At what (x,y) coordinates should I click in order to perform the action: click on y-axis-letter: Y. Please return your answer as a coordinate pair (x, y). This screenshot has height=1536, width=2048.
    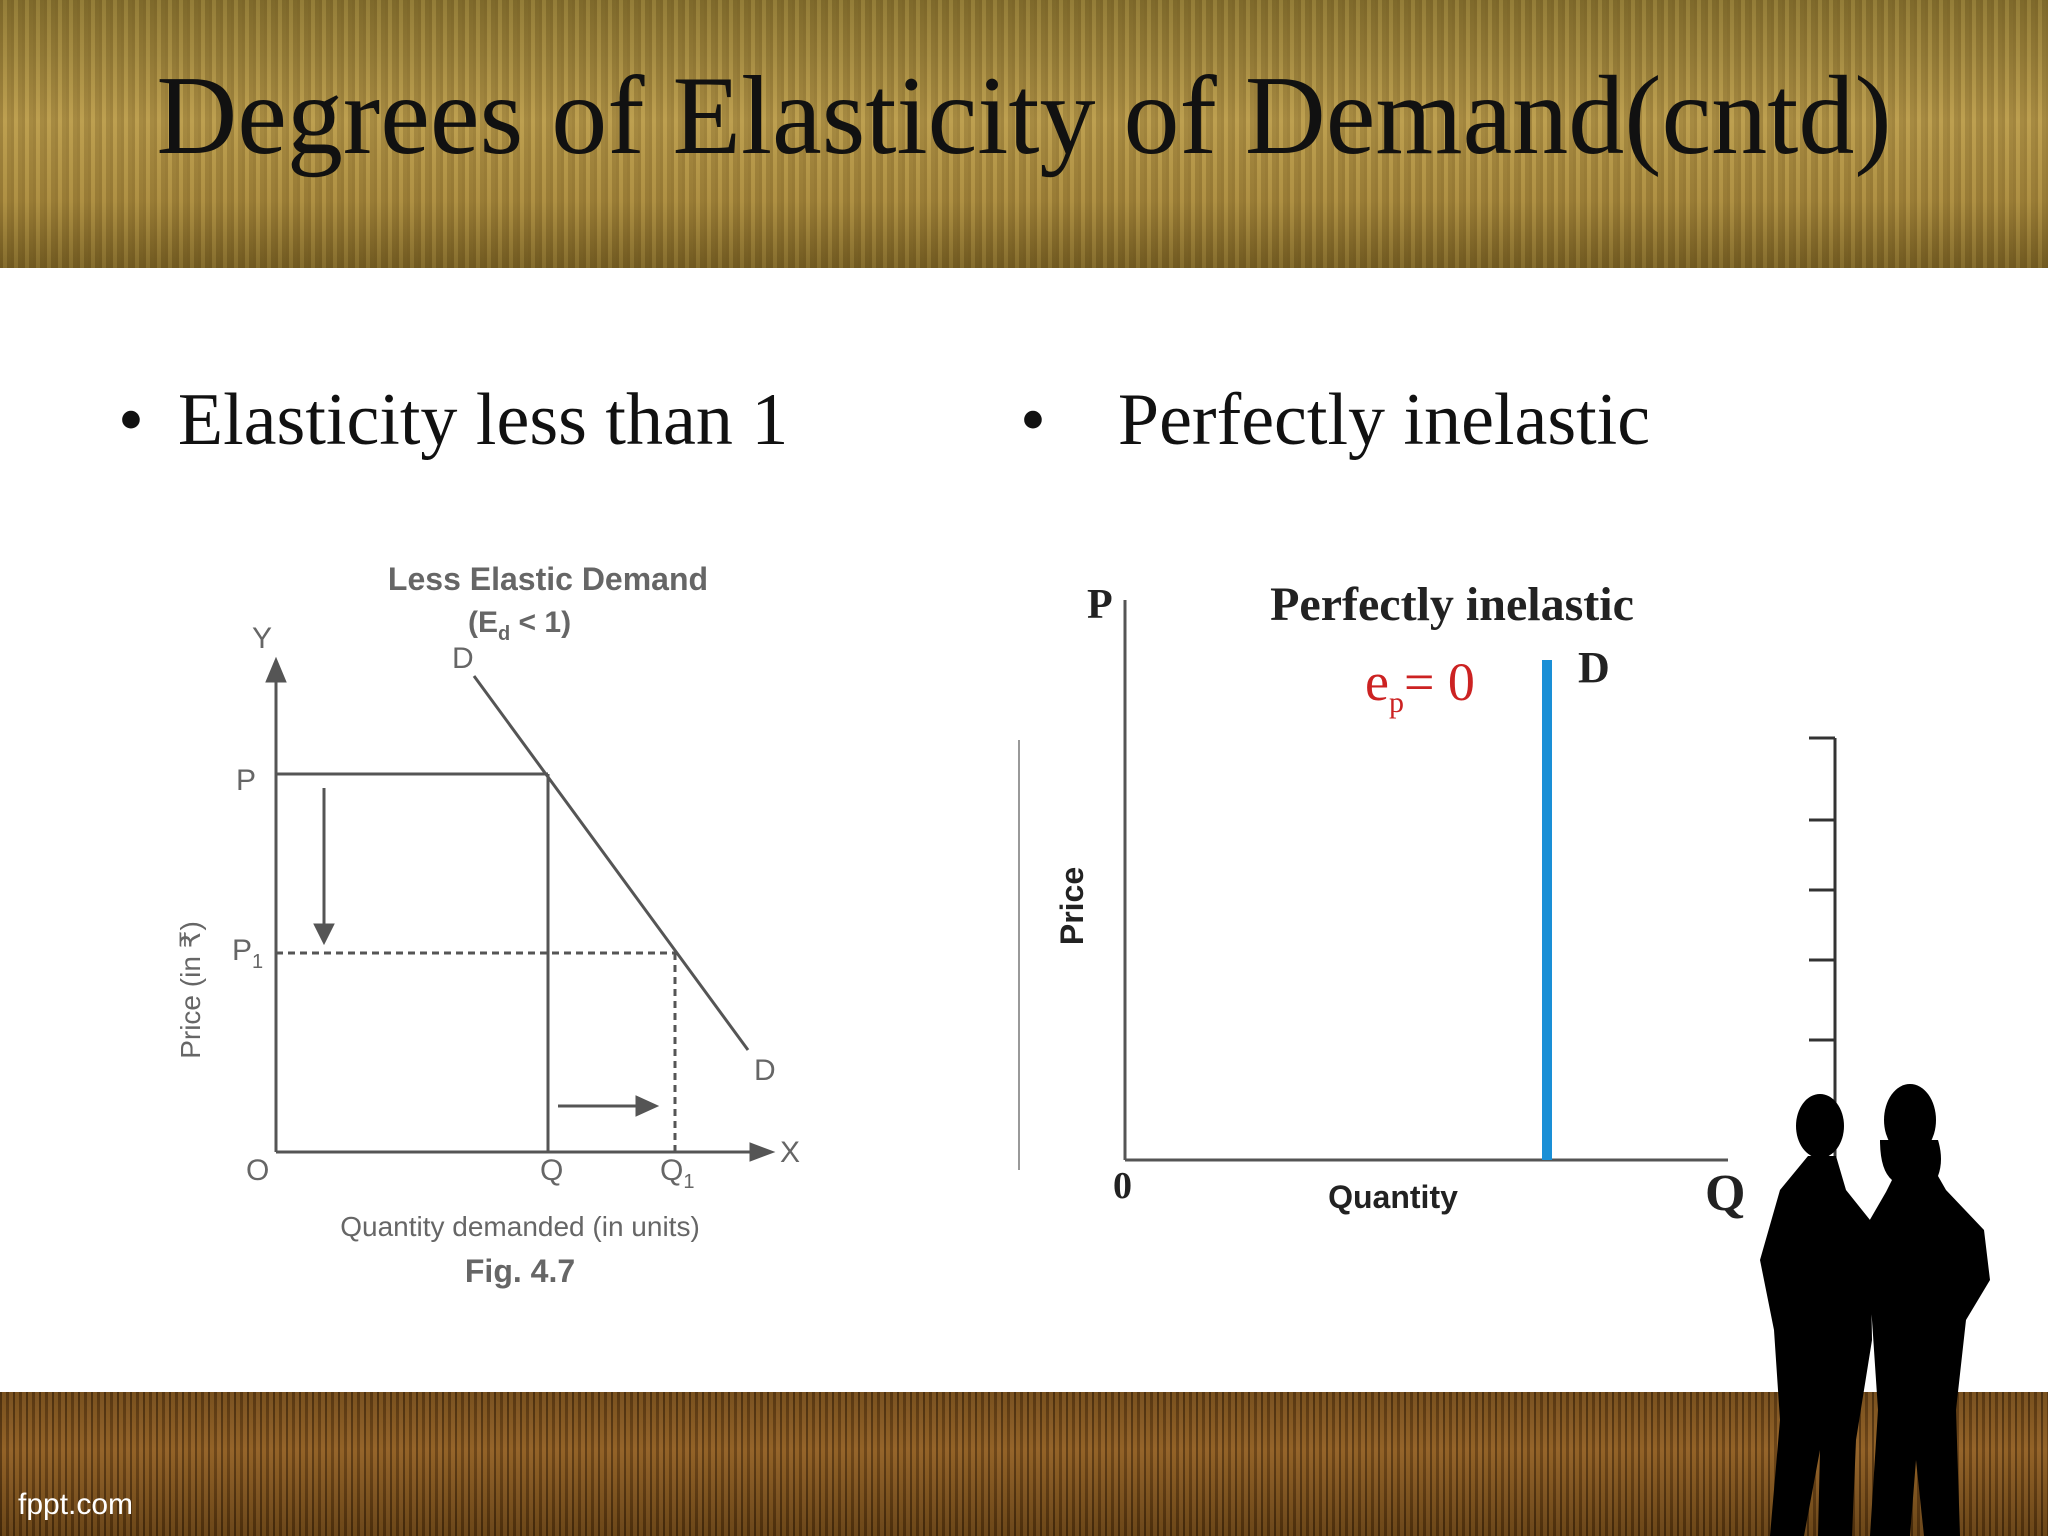
    Looking at the image, I should click on (262, 638).